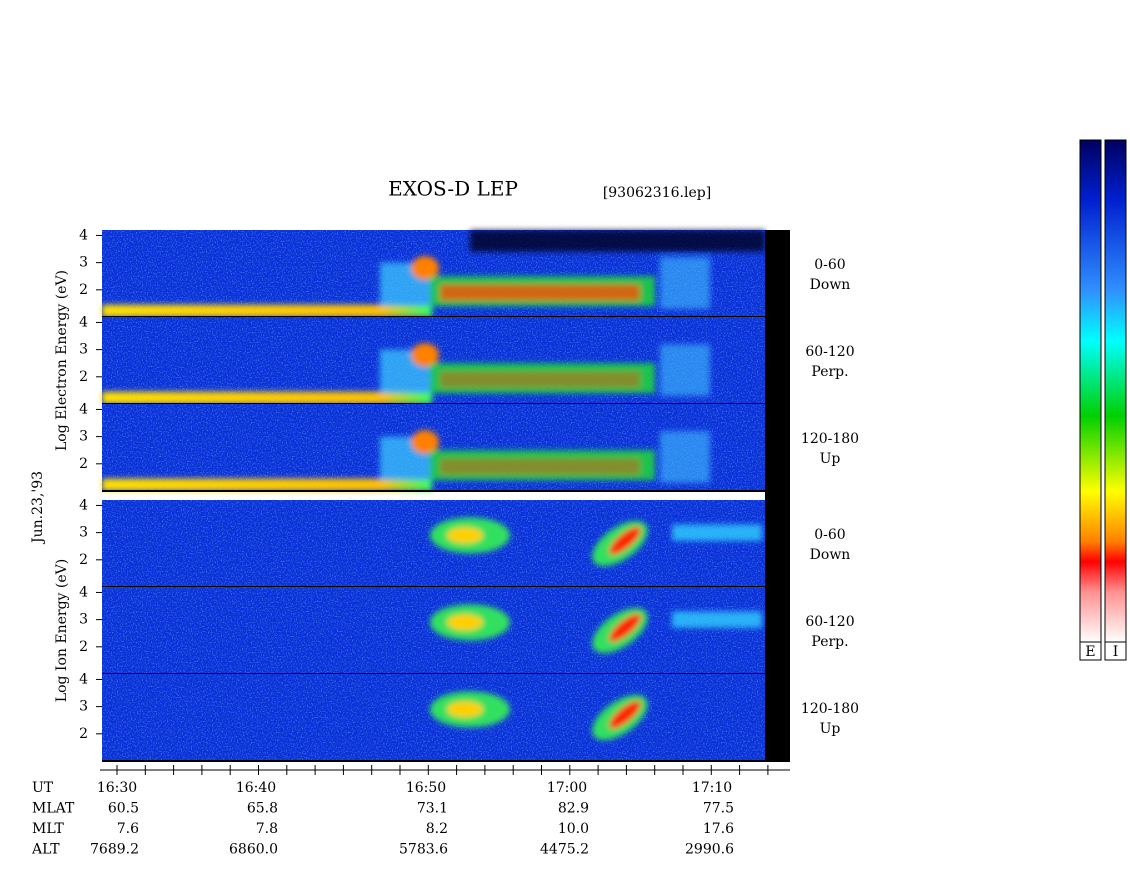 This screenshot has height=875, width=1130. Describe the element at coordinates (128, 829) in the screenshot. I see `ephemeris-value: 7.6` at that location.